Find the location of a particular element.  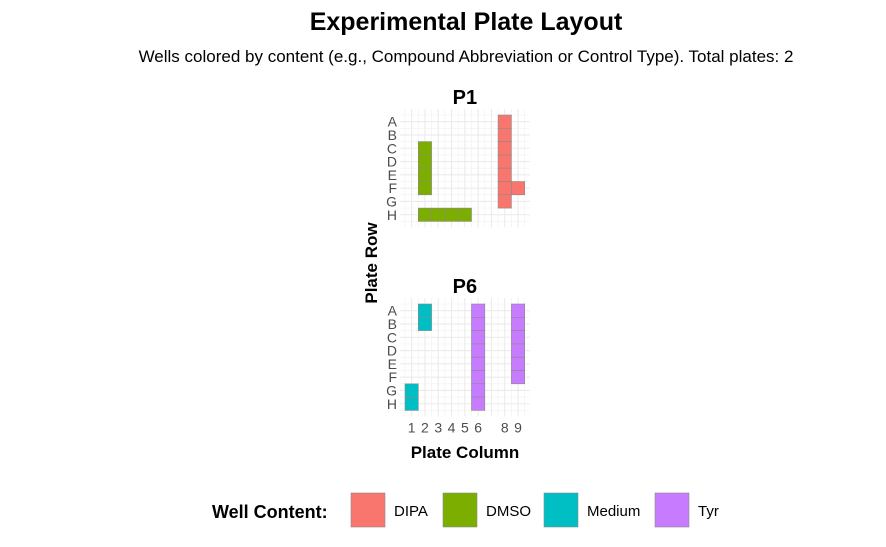

x-tick-label: 8 is located at coordinates (505, 427).